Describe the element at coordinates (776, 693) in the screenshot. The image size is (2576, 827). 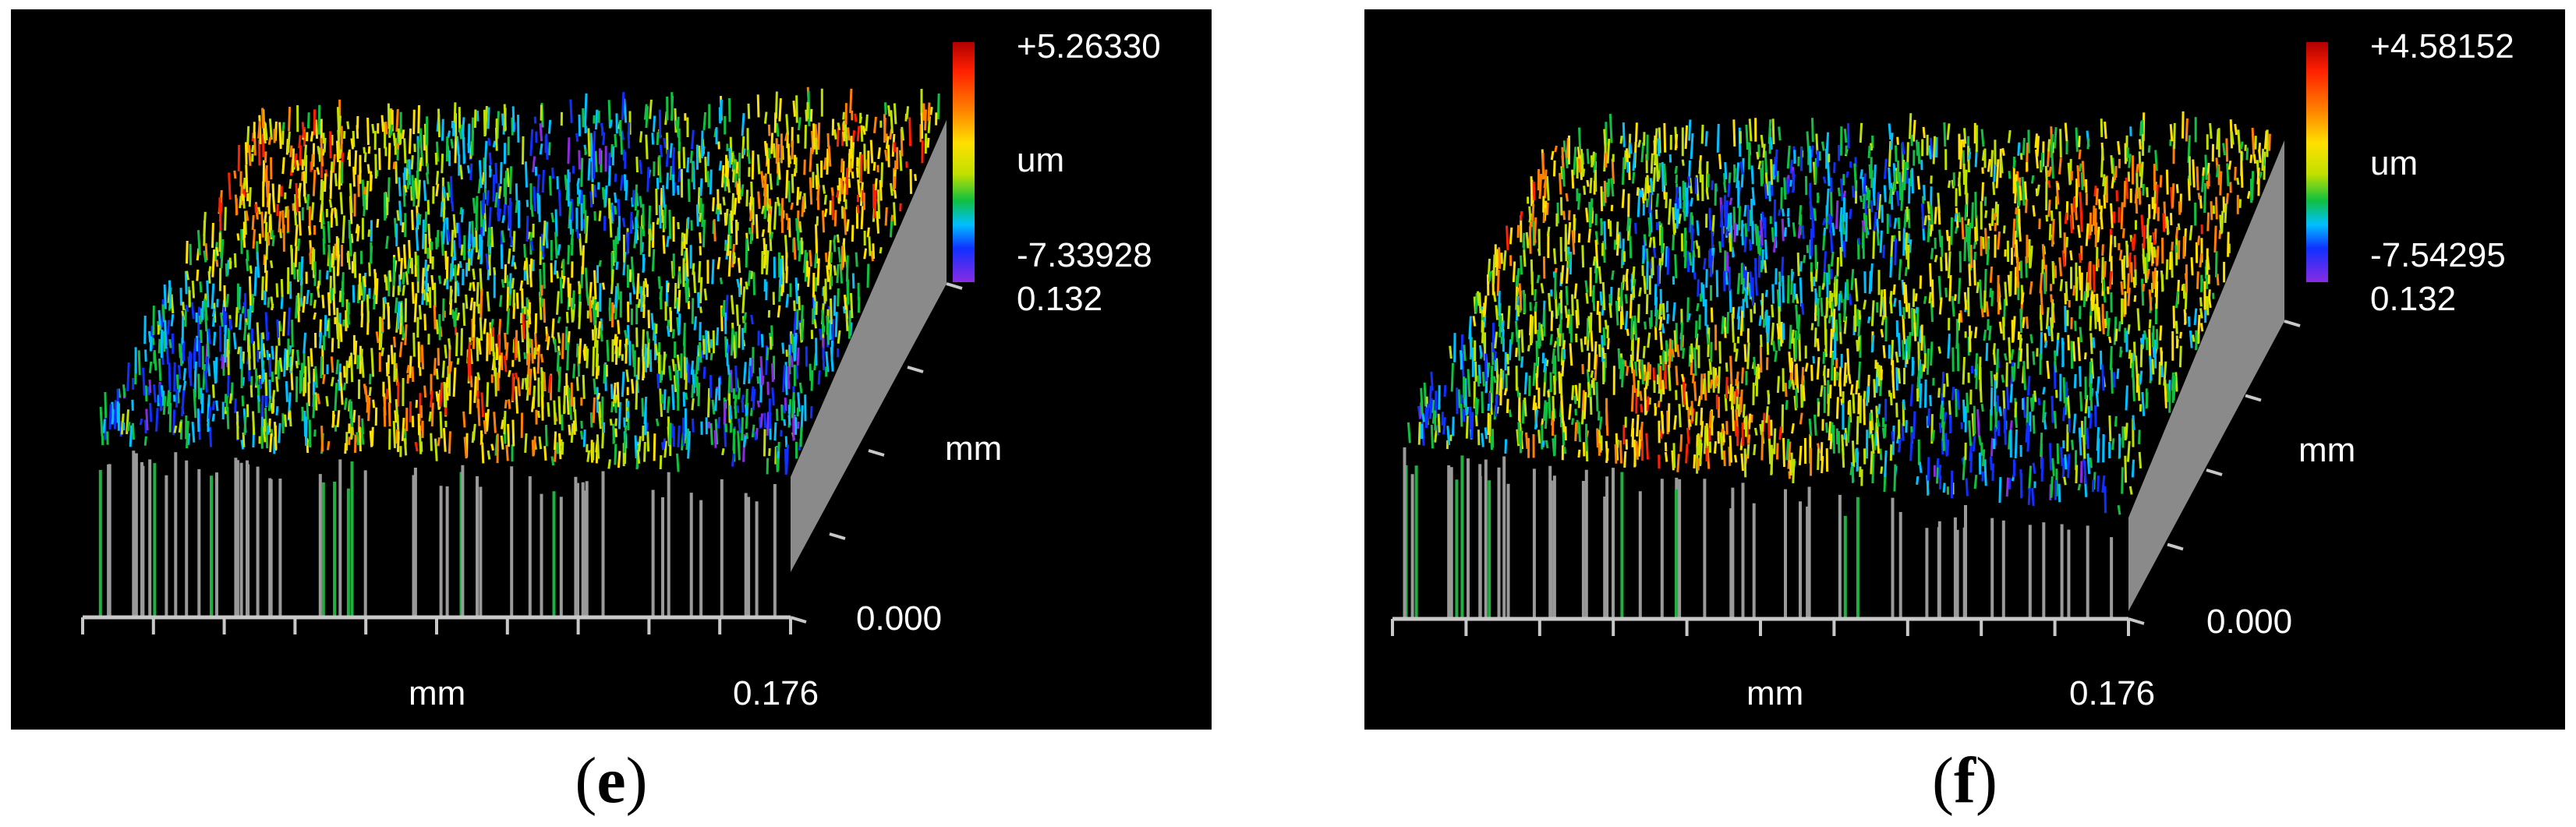
I see `x-max-label-e: 0.176` at that location.